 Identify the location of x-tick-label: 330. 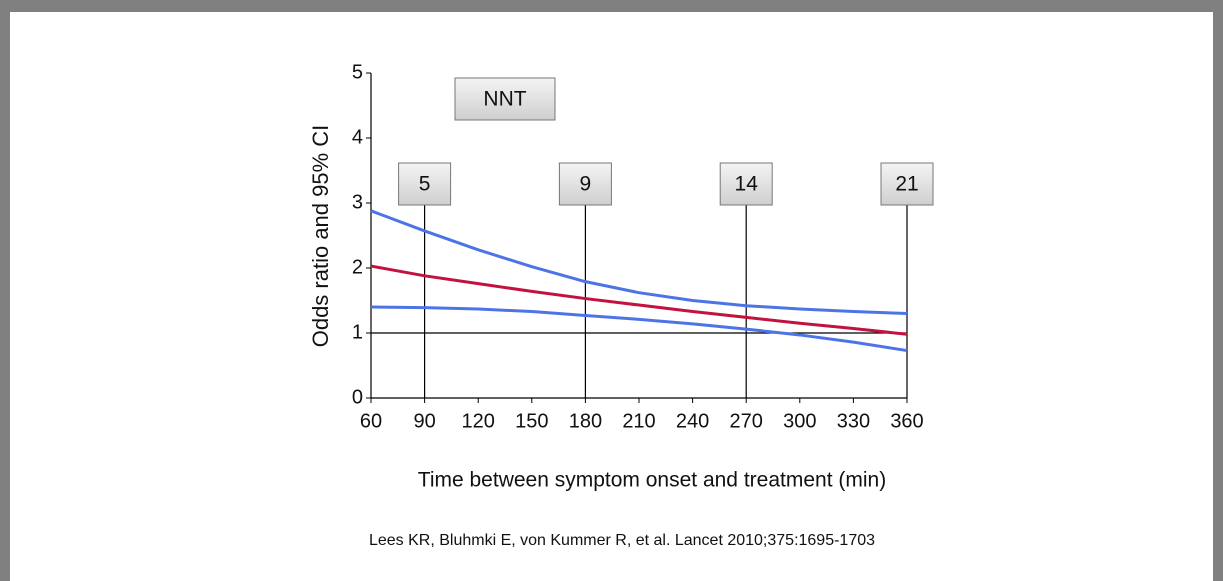
(853, 421).